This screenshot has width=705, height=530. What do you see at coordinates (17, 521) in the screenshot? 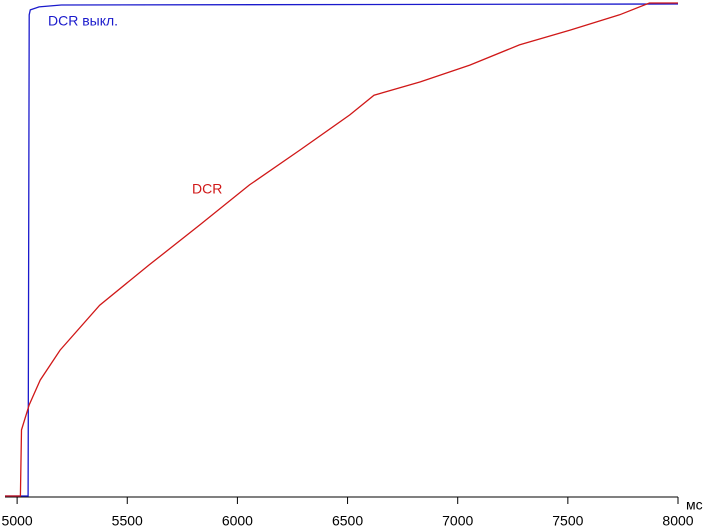
I see `x-tick-label: 5000` at bounding box center [17, 521].